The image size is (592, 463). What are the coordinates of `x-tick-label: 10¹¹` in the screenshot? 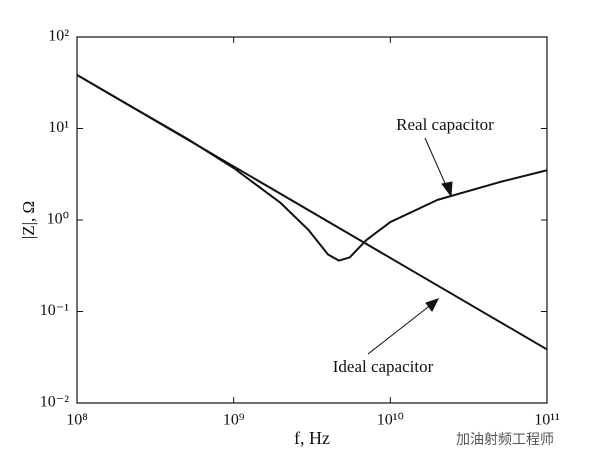 It's located at (547, 420).